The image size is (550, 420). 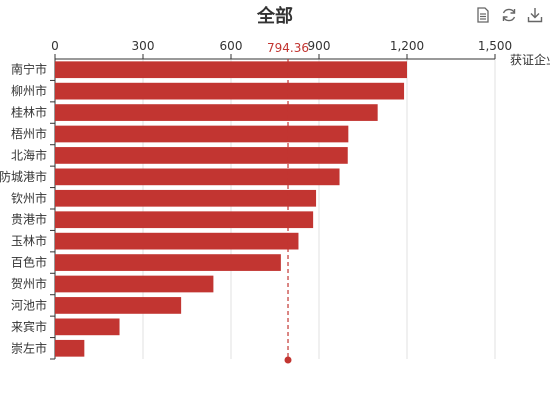 I want to click on y-tick-label: 百色市, so click(x=29, y=262).